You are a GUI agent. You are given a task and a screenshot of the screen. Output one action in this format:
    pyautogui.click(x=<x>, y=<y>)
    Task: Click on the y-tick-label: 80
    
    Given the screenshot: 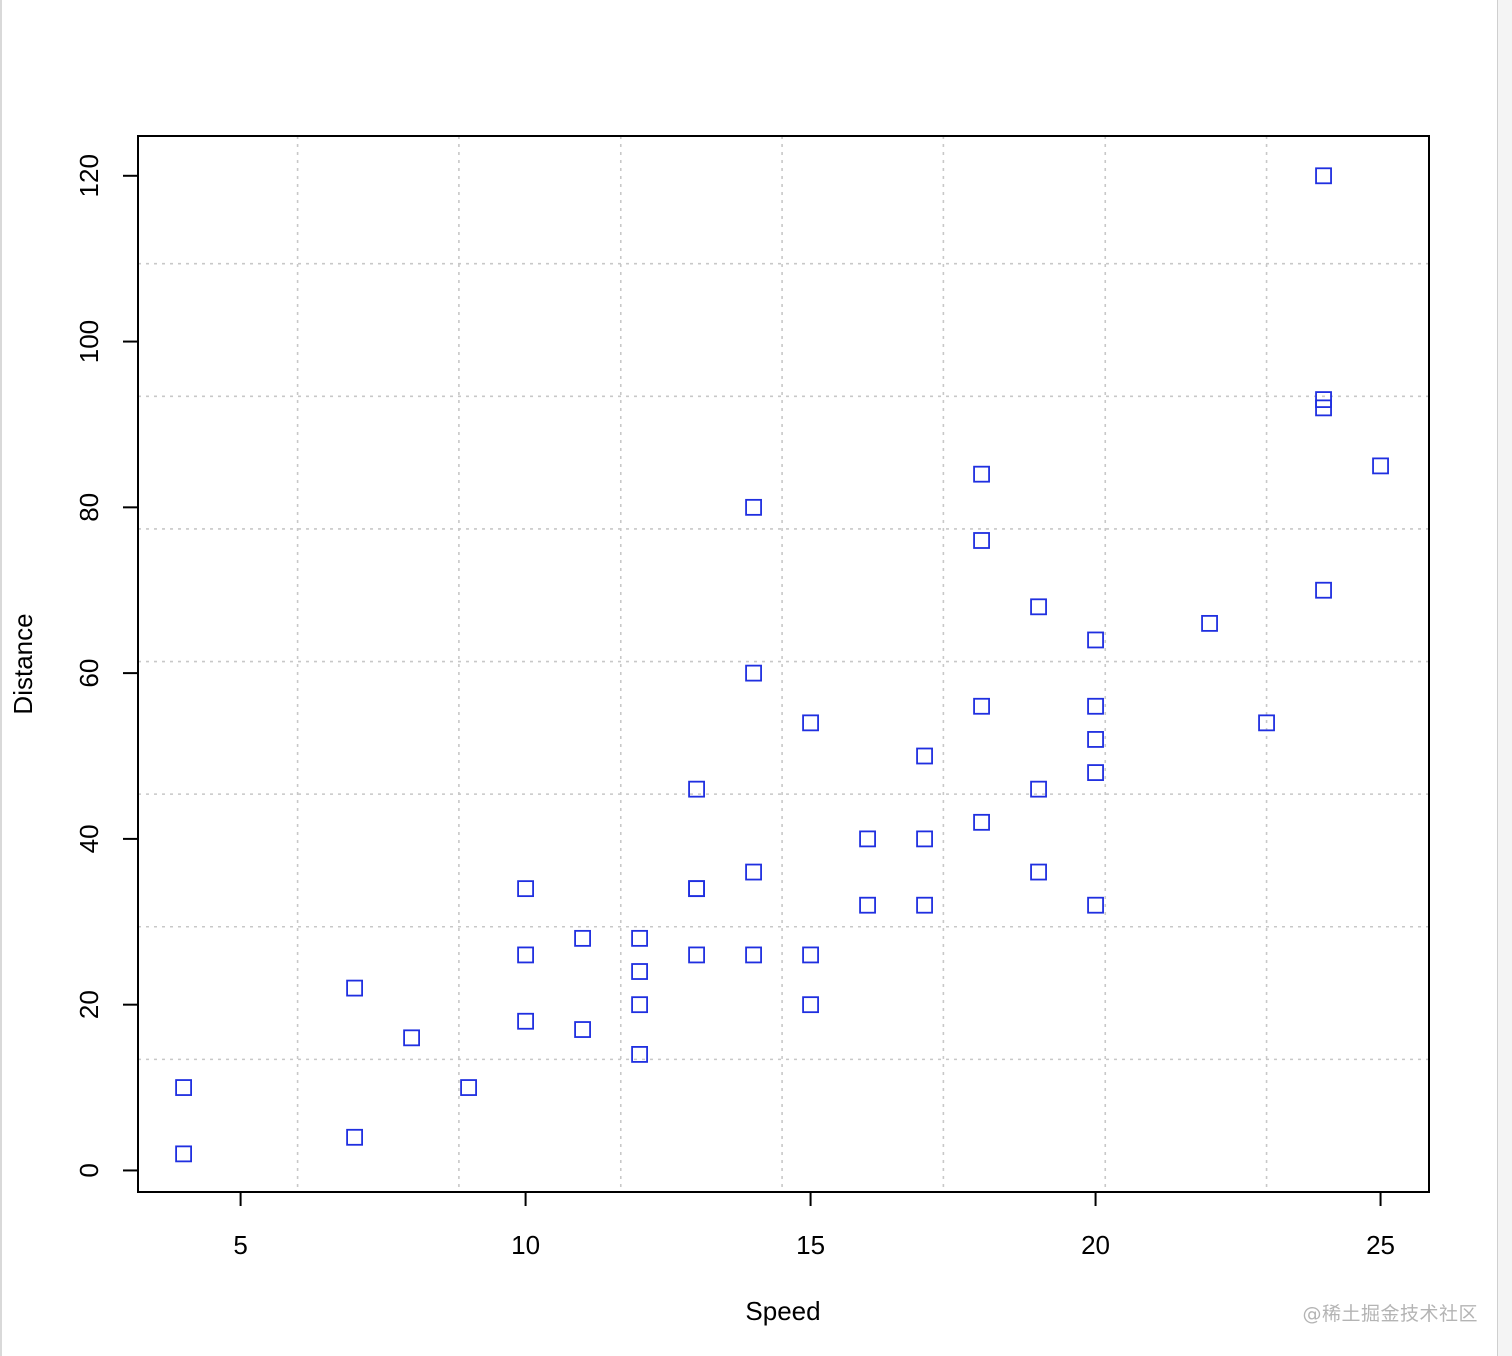 What is the action you would take?
    pyautogui.click(x=89, y=507)
    